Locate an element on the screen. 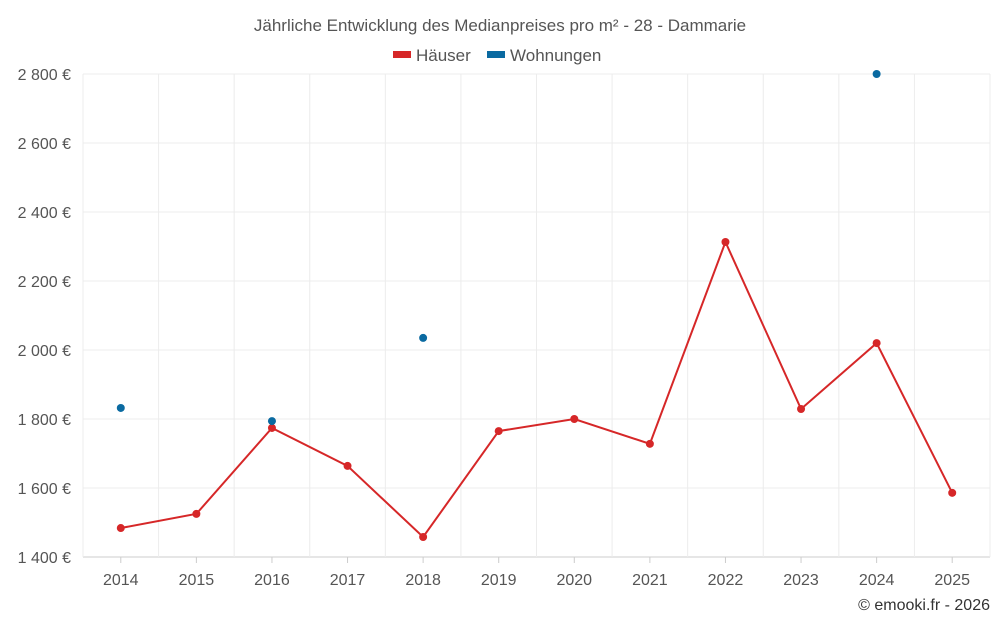 Image resolution: width=1000 pixels, height=630 pixels. legend-label-haeuser: Häuser is located at coordinates (443, 55).